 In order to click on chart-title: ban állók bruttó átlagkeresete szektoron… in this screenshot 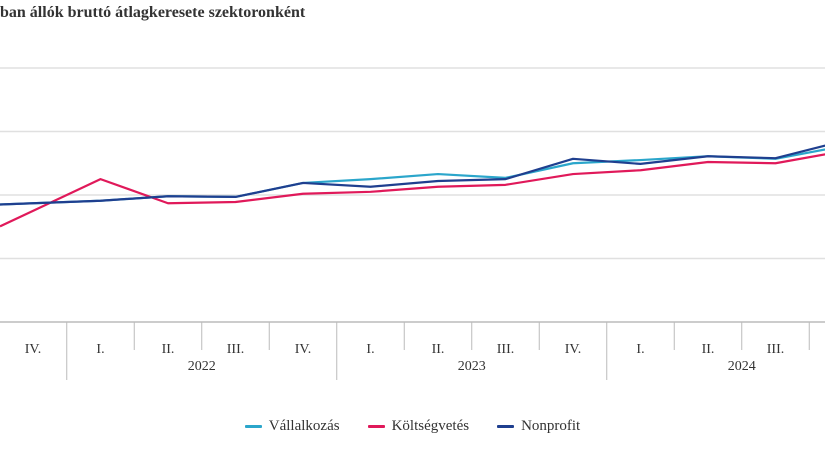, I will do `click(153, 12)`.